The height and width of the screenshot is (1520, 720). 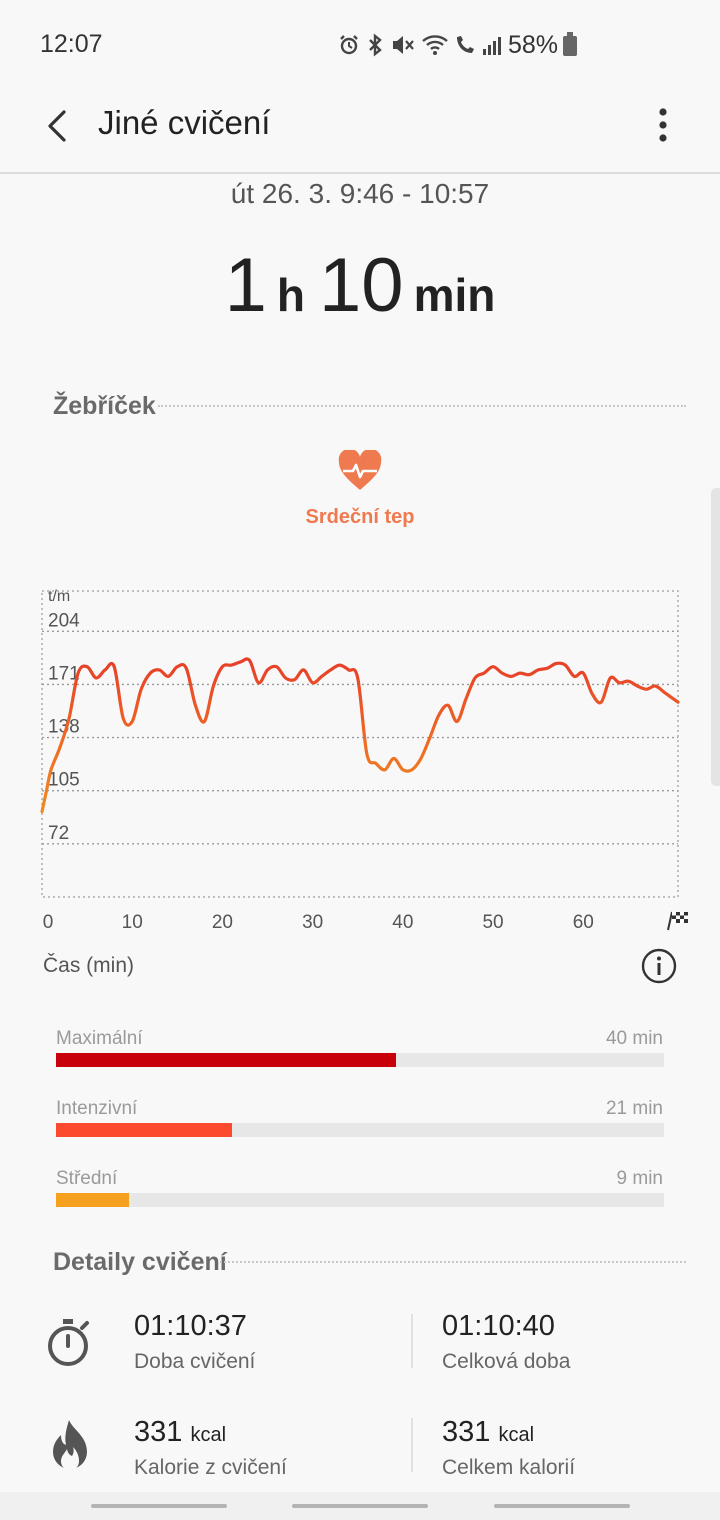 I want to click on x-tick-label: 20, so click(x=222, y=922).